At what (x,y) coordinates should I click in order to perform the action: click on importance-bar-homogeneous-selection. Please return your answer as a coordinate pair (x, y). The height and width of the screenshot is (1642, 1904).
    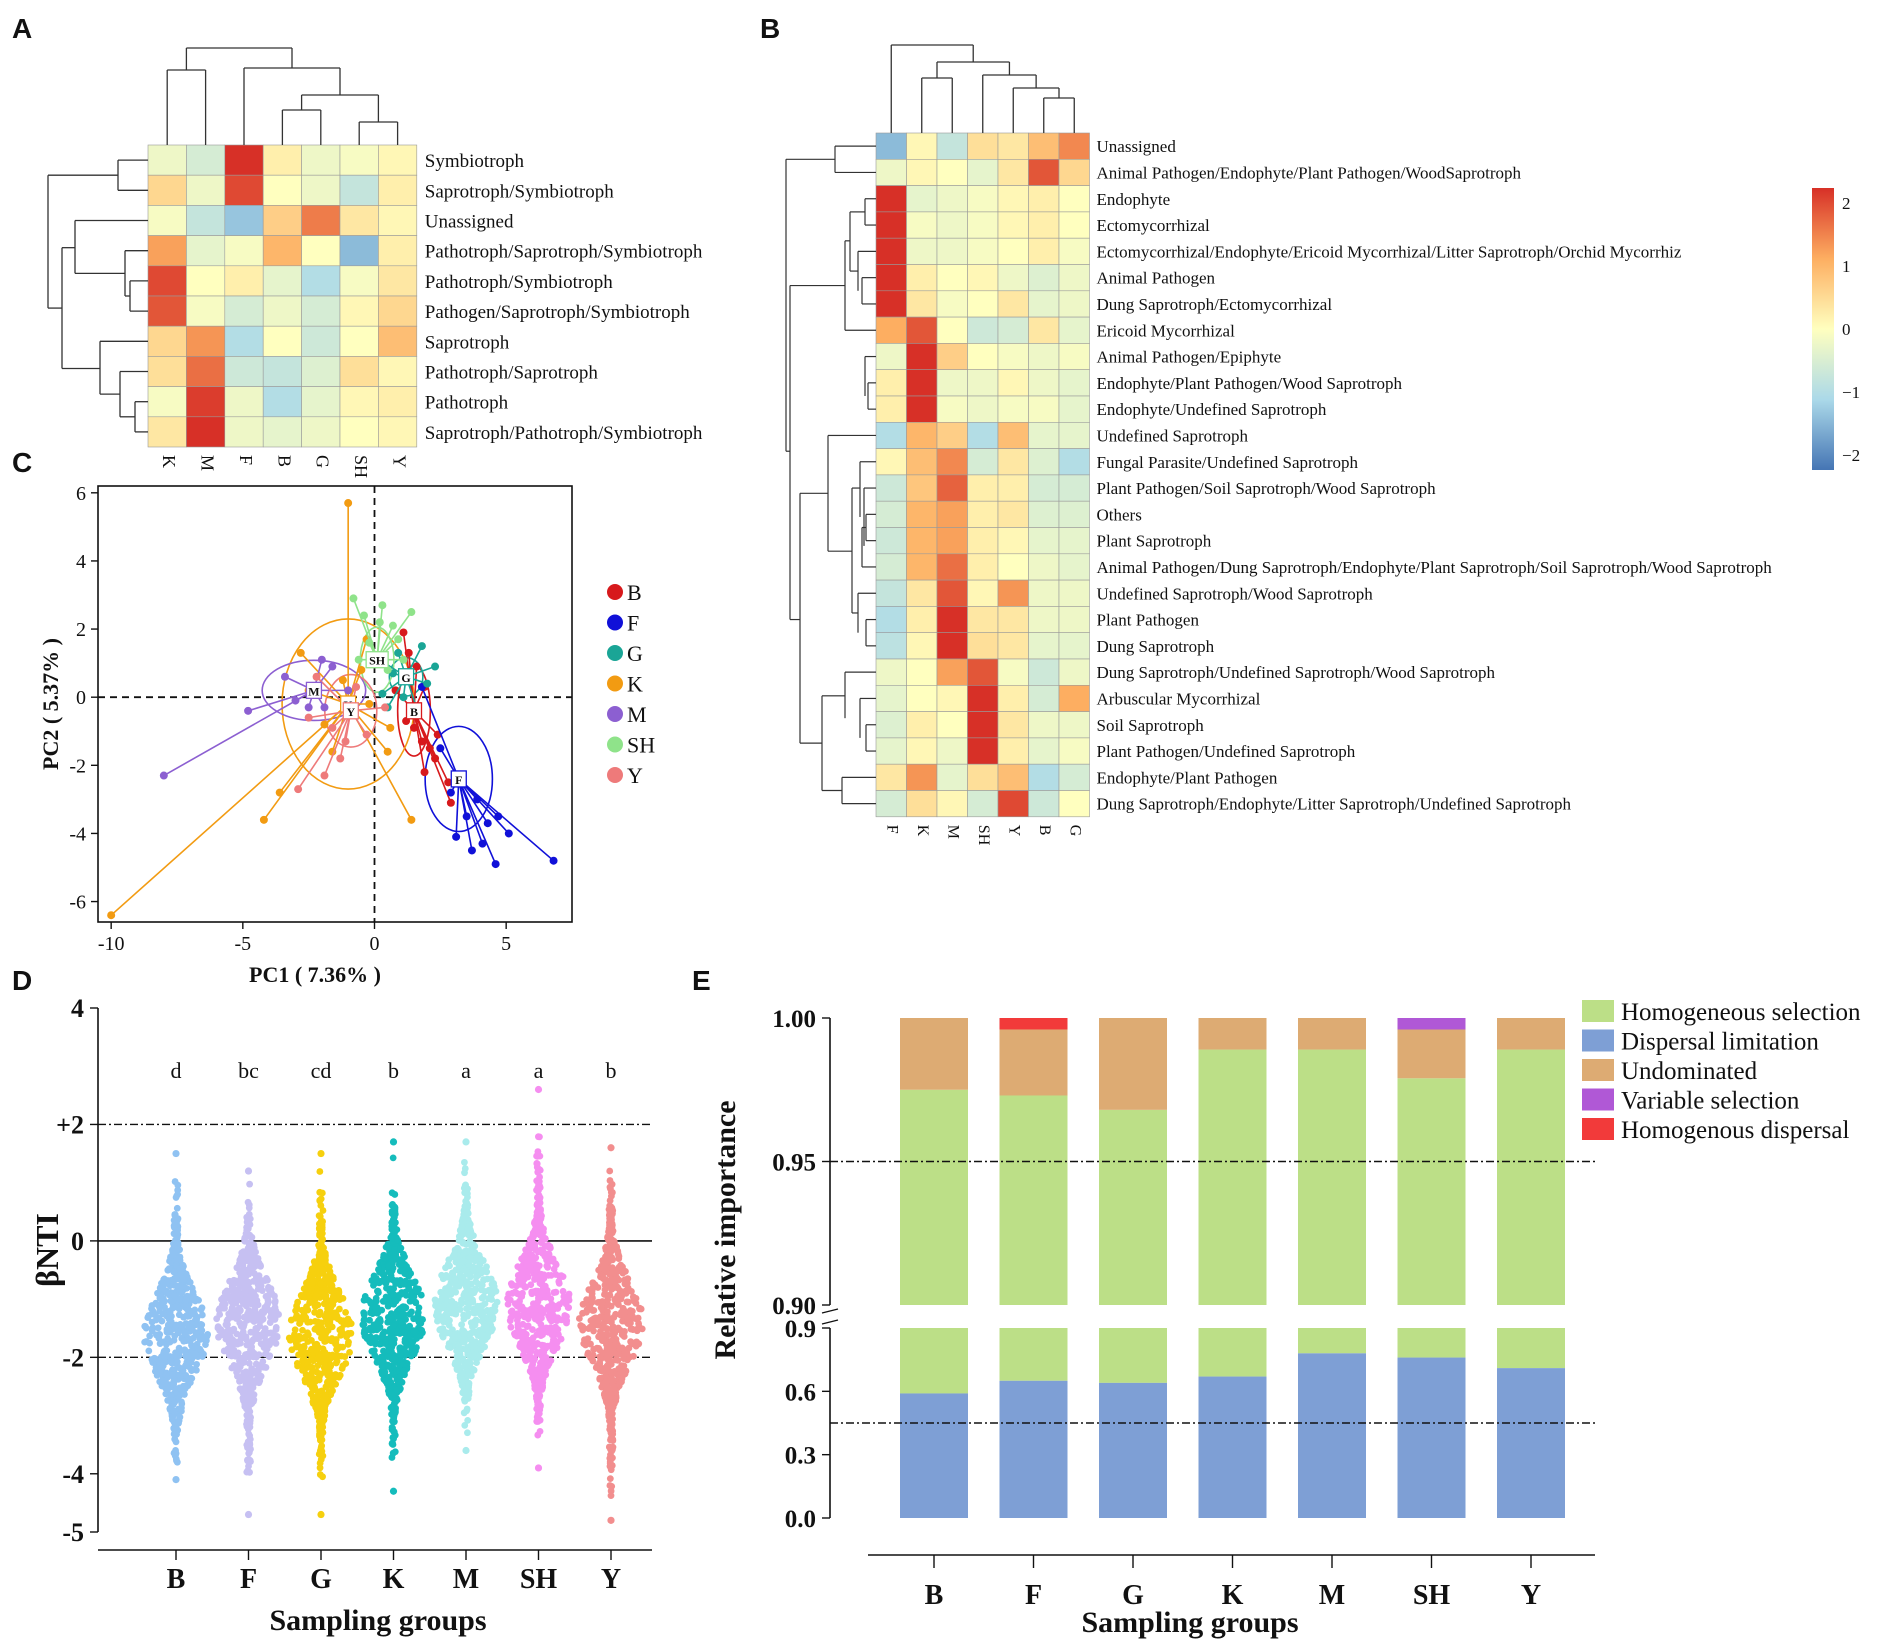
    Looking at the image, I should click on (1033, 1200).